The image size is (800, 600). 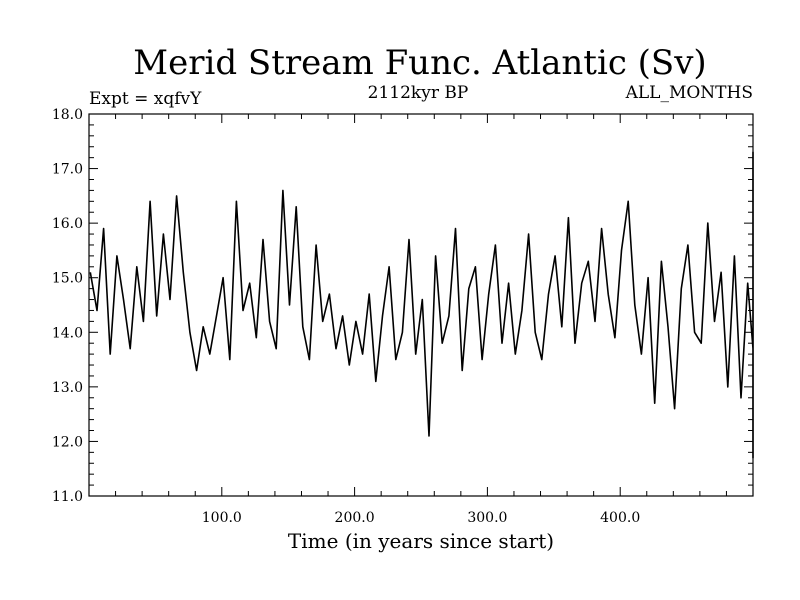 I want to click on x-tick-label: 300.0, so click(x=487, y=518).